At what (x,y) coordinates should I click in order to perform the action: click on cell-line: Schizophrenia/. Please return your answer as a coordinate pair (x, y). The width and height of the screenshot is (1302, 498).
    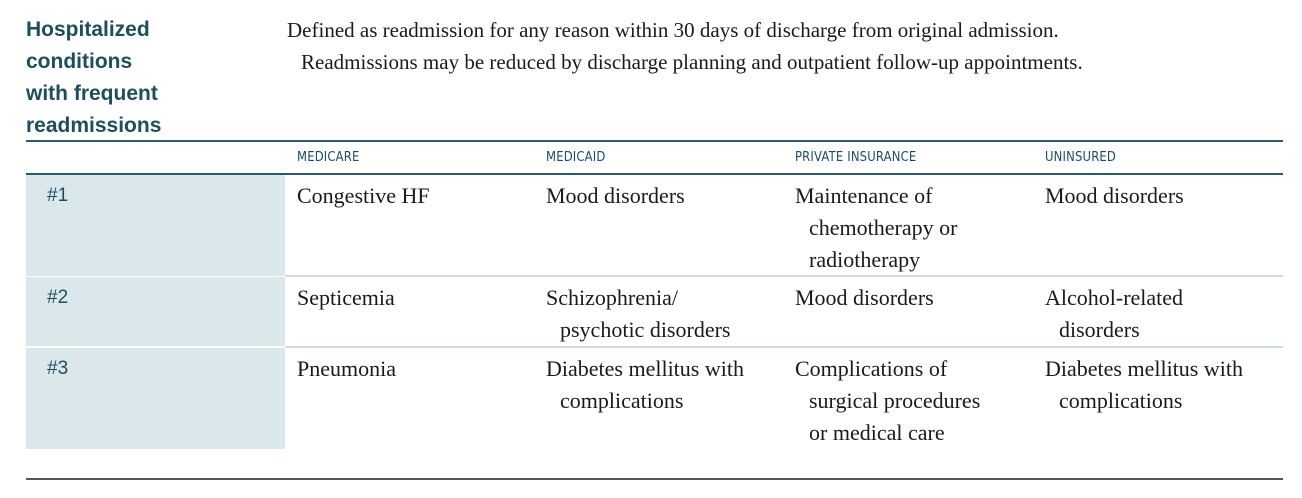
    Looking at the image, I should click on (612, 297).